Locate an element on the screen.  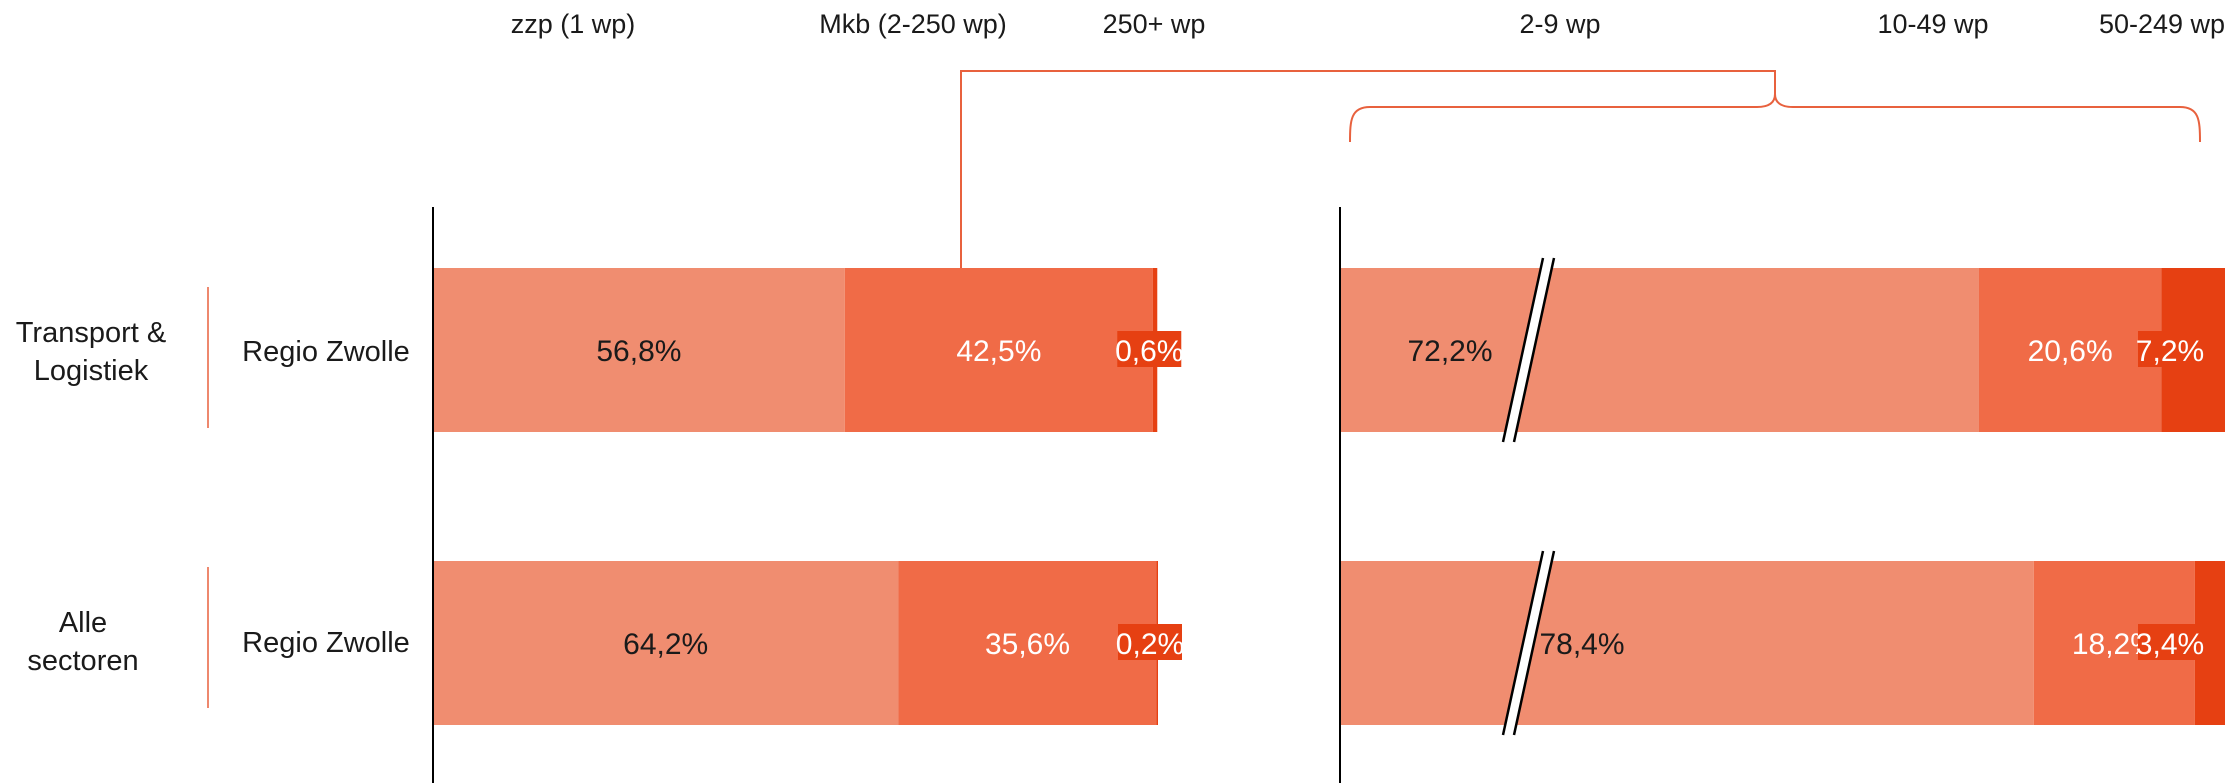
header-2-9: 2-9 wp is located at coordinates (1559, 24).